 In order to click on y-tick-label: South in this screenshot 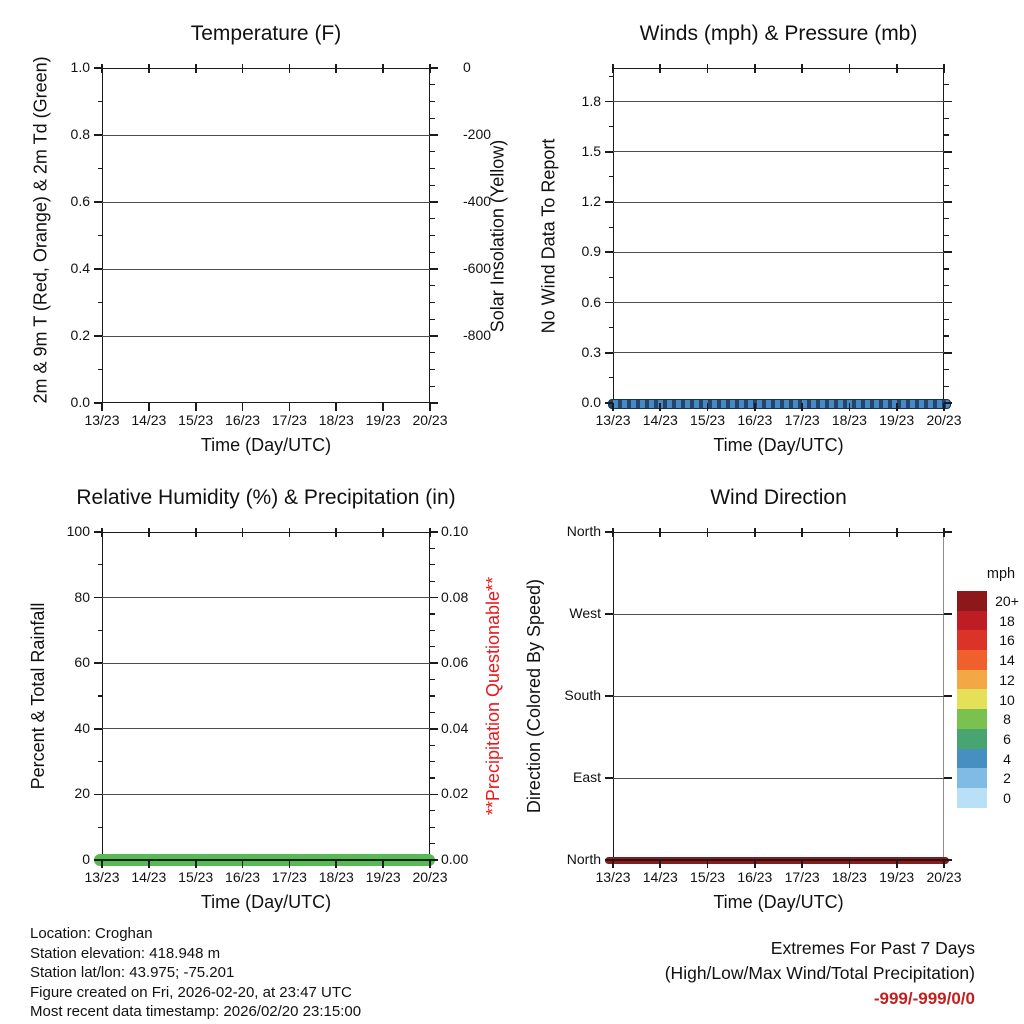, I will do `click(582, 695)`.